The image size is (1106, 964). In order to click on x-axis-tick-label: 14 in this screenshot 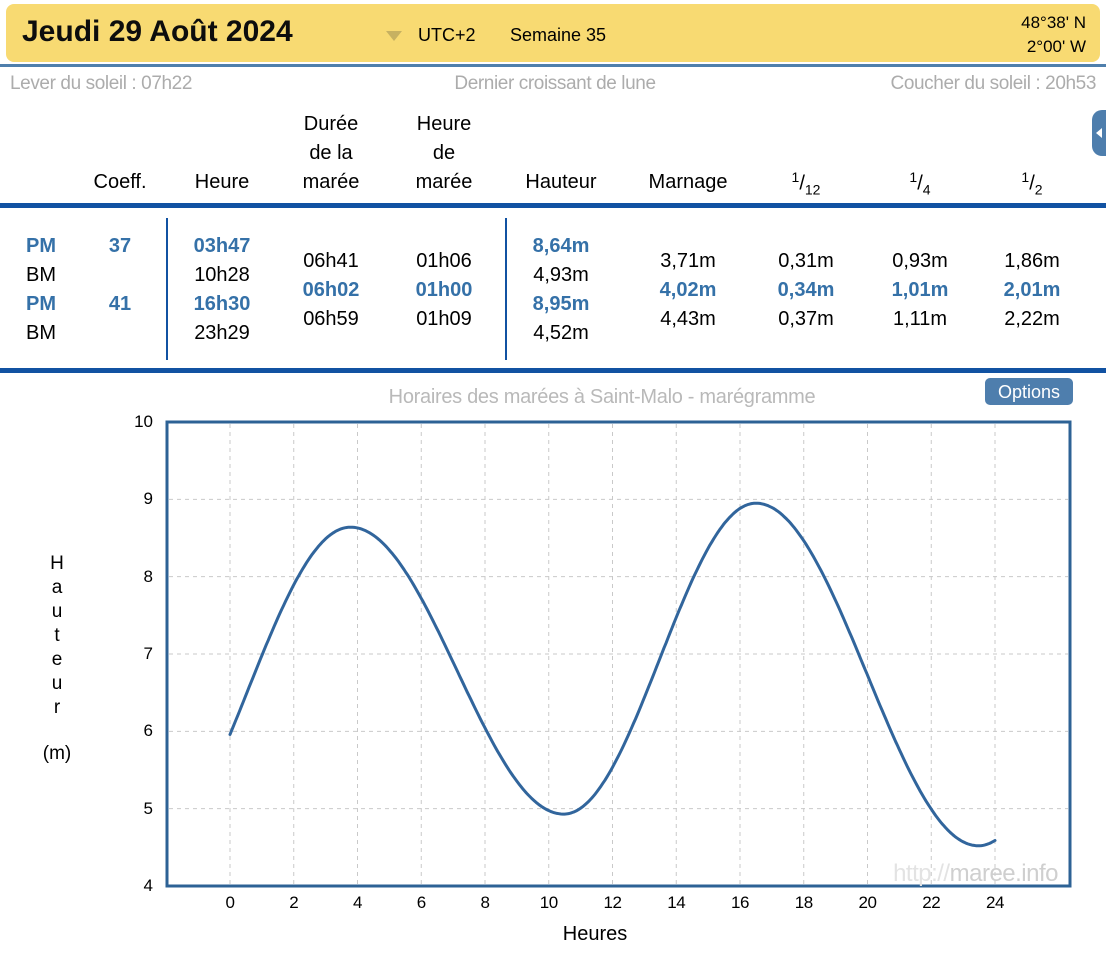, I will do `click(676, 902)`.